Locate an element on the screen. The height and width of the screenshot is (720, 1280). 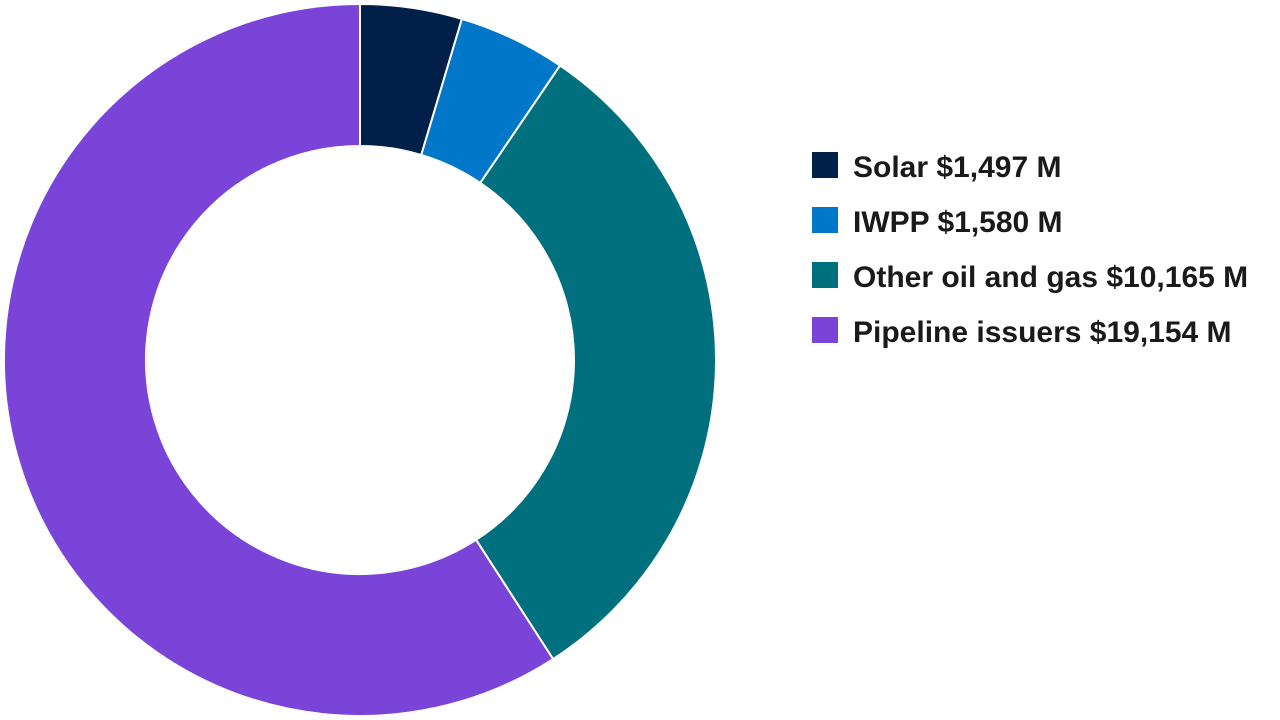
legend-item-iwpp: IWPP $1,580 M is located at coordinates (937, 222).